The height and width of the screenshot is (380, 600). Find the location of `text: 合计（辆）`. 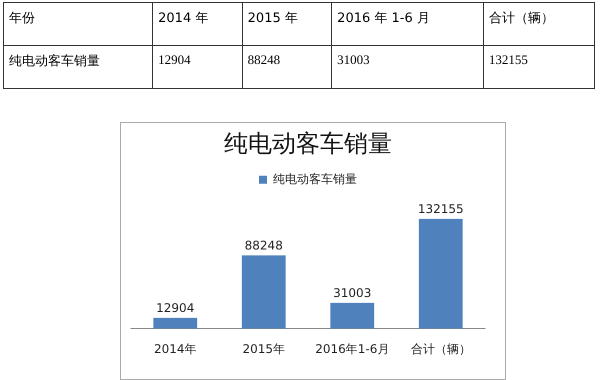

text: 合计（辆） is located at coordinates (538, 24).